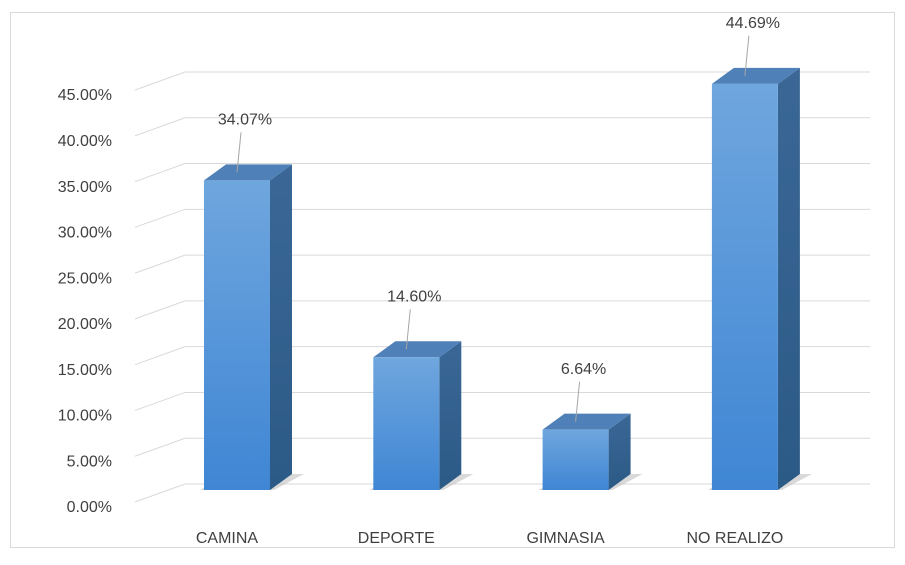 The image size is (905, 565). What do you see at coordinates (245, 120) in the screenshot?
I see `data-label: 34.07%` at bounding box center [245, 120].